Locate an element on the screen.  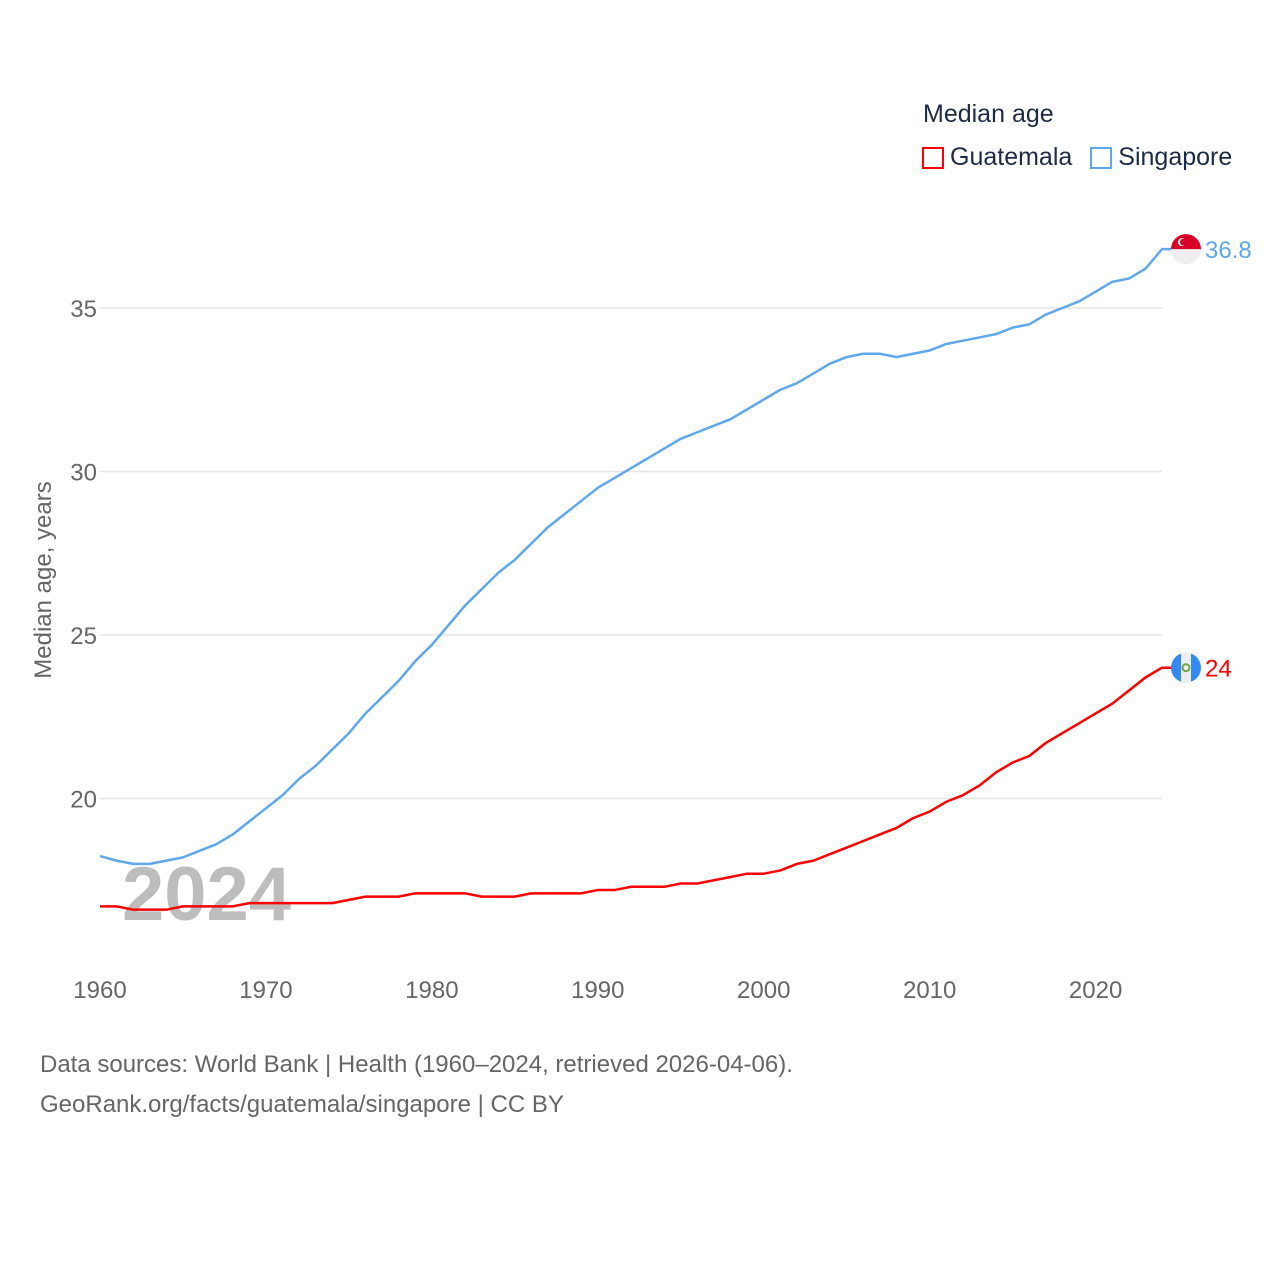
y-tick-label: 35 is located at coordinates (83, 309).